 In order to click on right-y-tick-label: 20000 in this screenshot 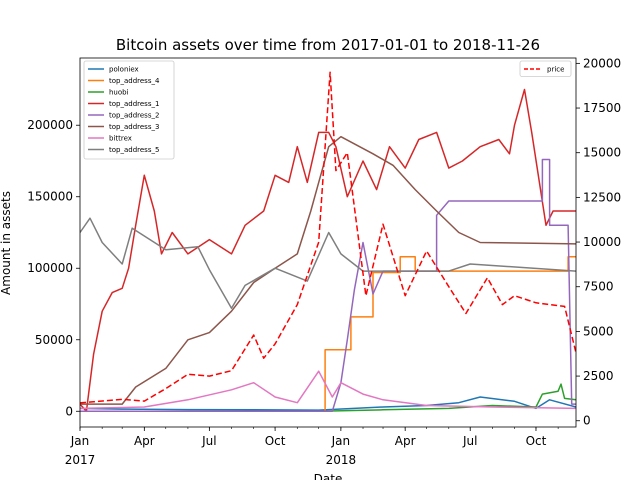, I will do `click(602, 63)`.